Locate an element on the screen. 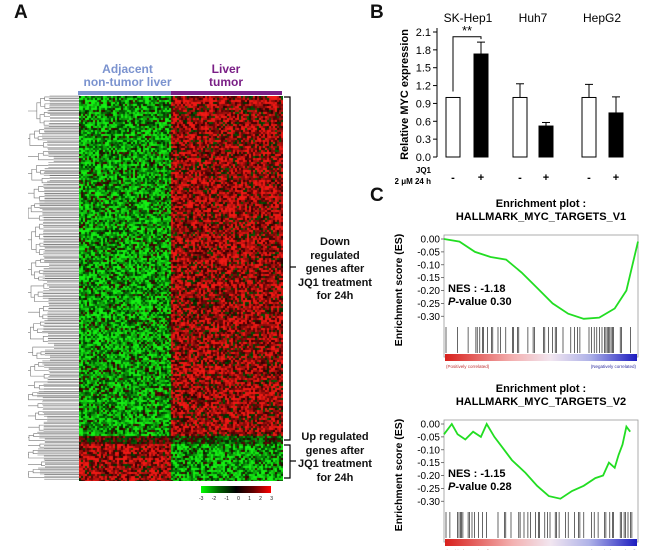 This screenshot has height=550, width=650. y-tick-label: 0.6 is located at coordinates (423, 122).